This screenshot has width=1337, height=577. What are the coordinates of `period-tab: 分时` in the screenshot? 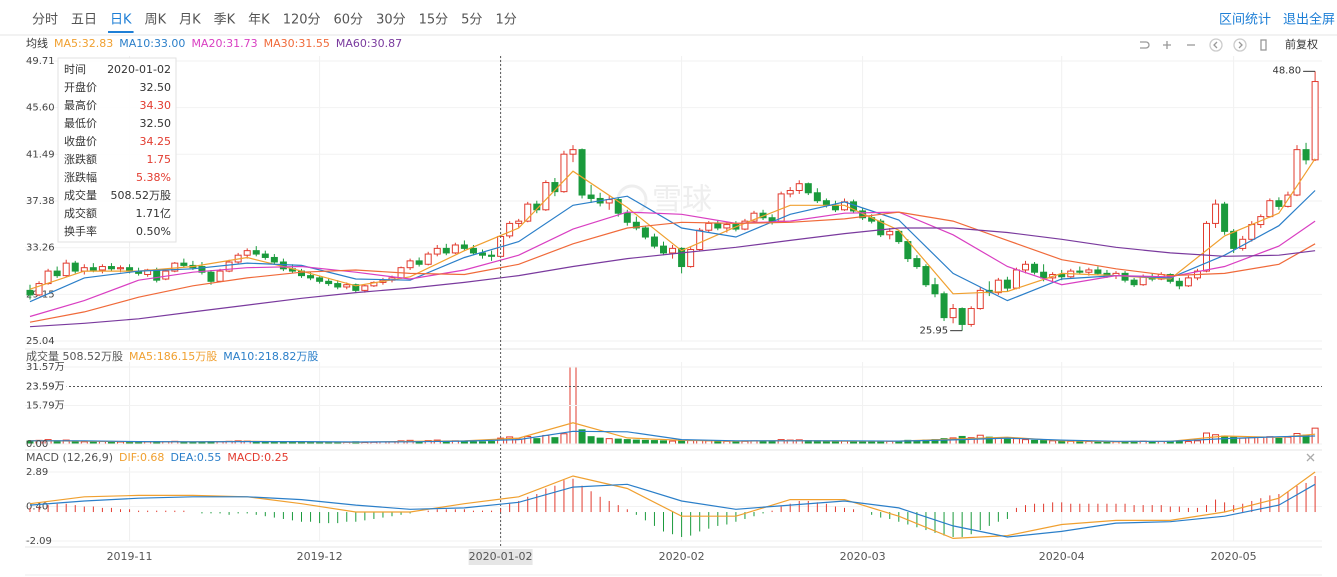 It's located at (45, 20).